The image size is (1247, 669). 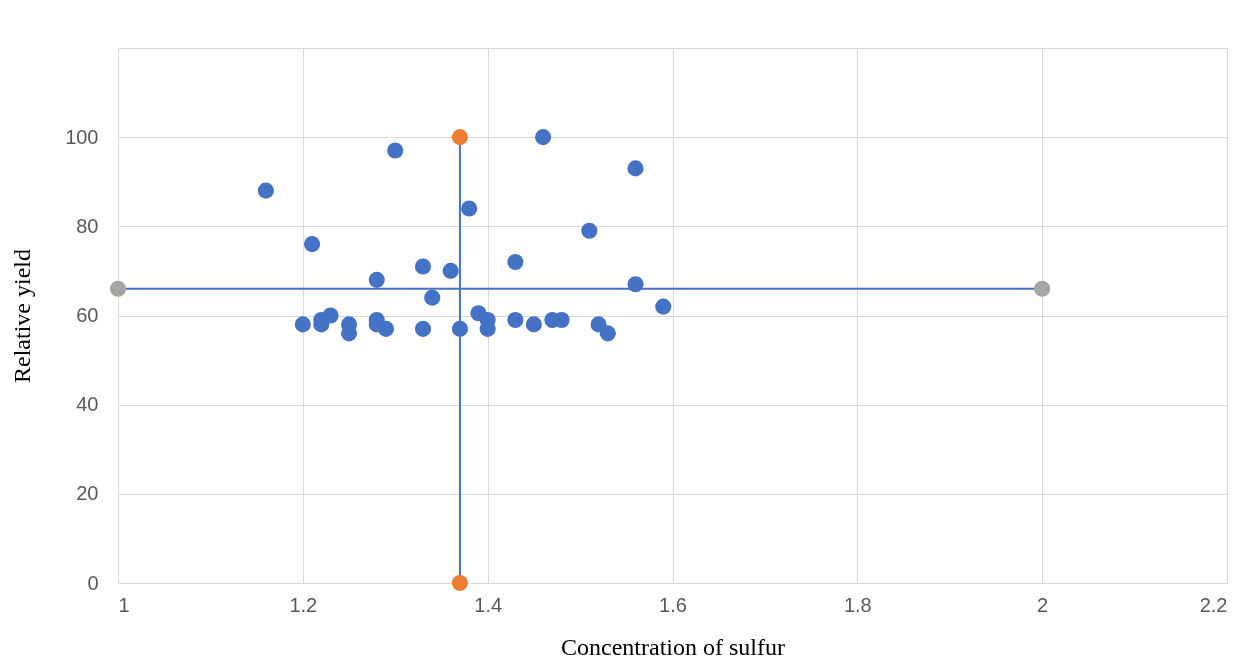 What do you see at coordinates (124, 604) in the screenshot?
I see `x-tick-label: 1` at bounding box center [124, 604].